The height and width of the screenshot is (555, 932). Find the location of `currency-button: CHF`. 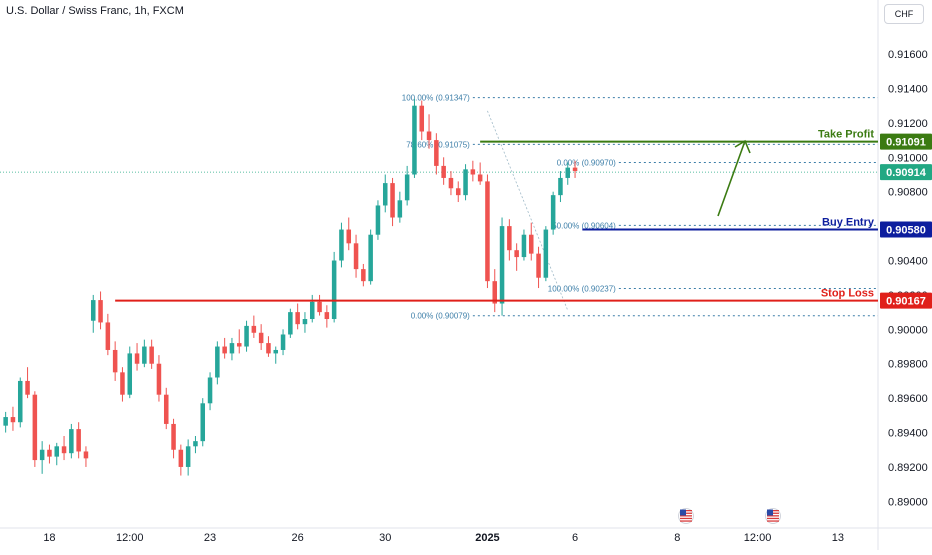

currency-button: CHF is located at coordinates (904, 14).